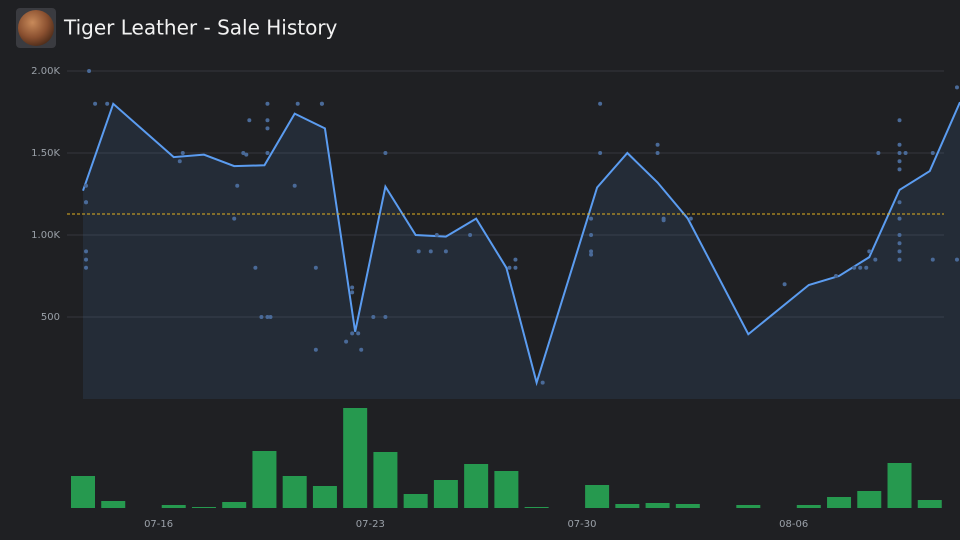  Describe the element at coordinates (45, 235) in the screenshot. I see `y-tick-label: 1.00K` at that location.